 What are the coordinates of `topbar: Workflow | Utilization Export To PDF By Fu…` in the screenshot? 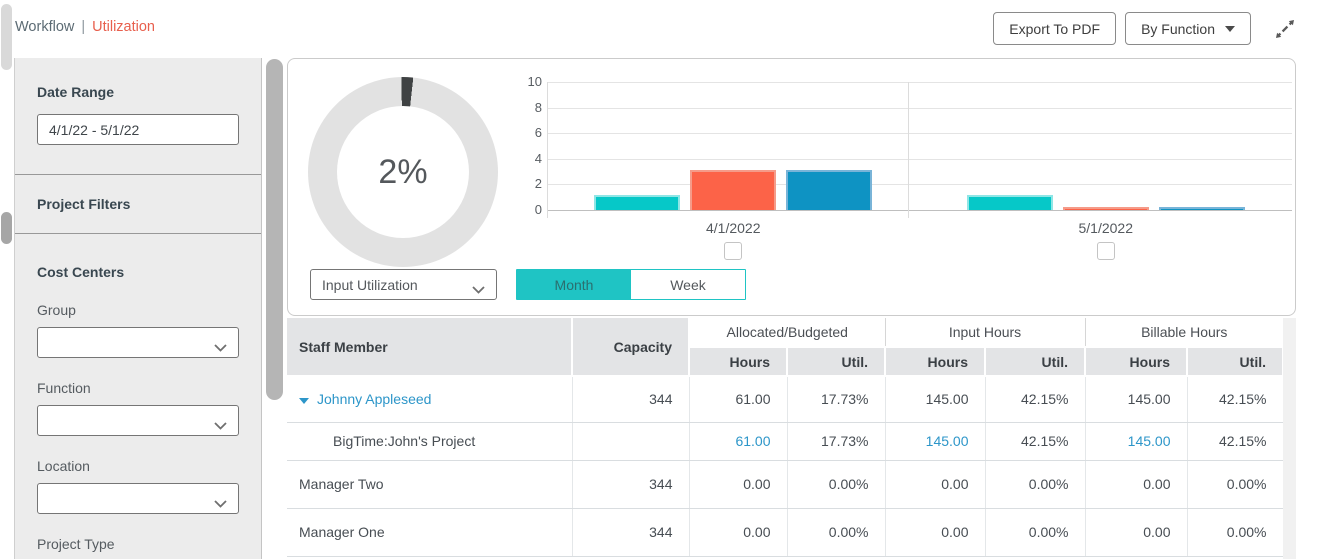 It's located at (660, 29).